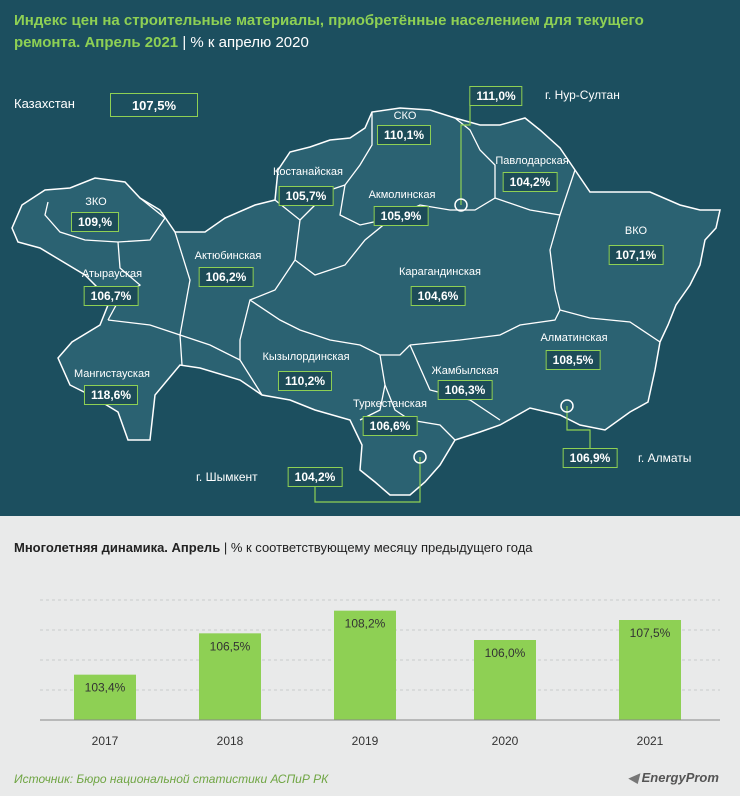 This screenshot has height=796, width=740. Describe the element at coordinates (305, 381) in the screenshot. I see `region-value-kyzylorda: 110,2%` at that location.